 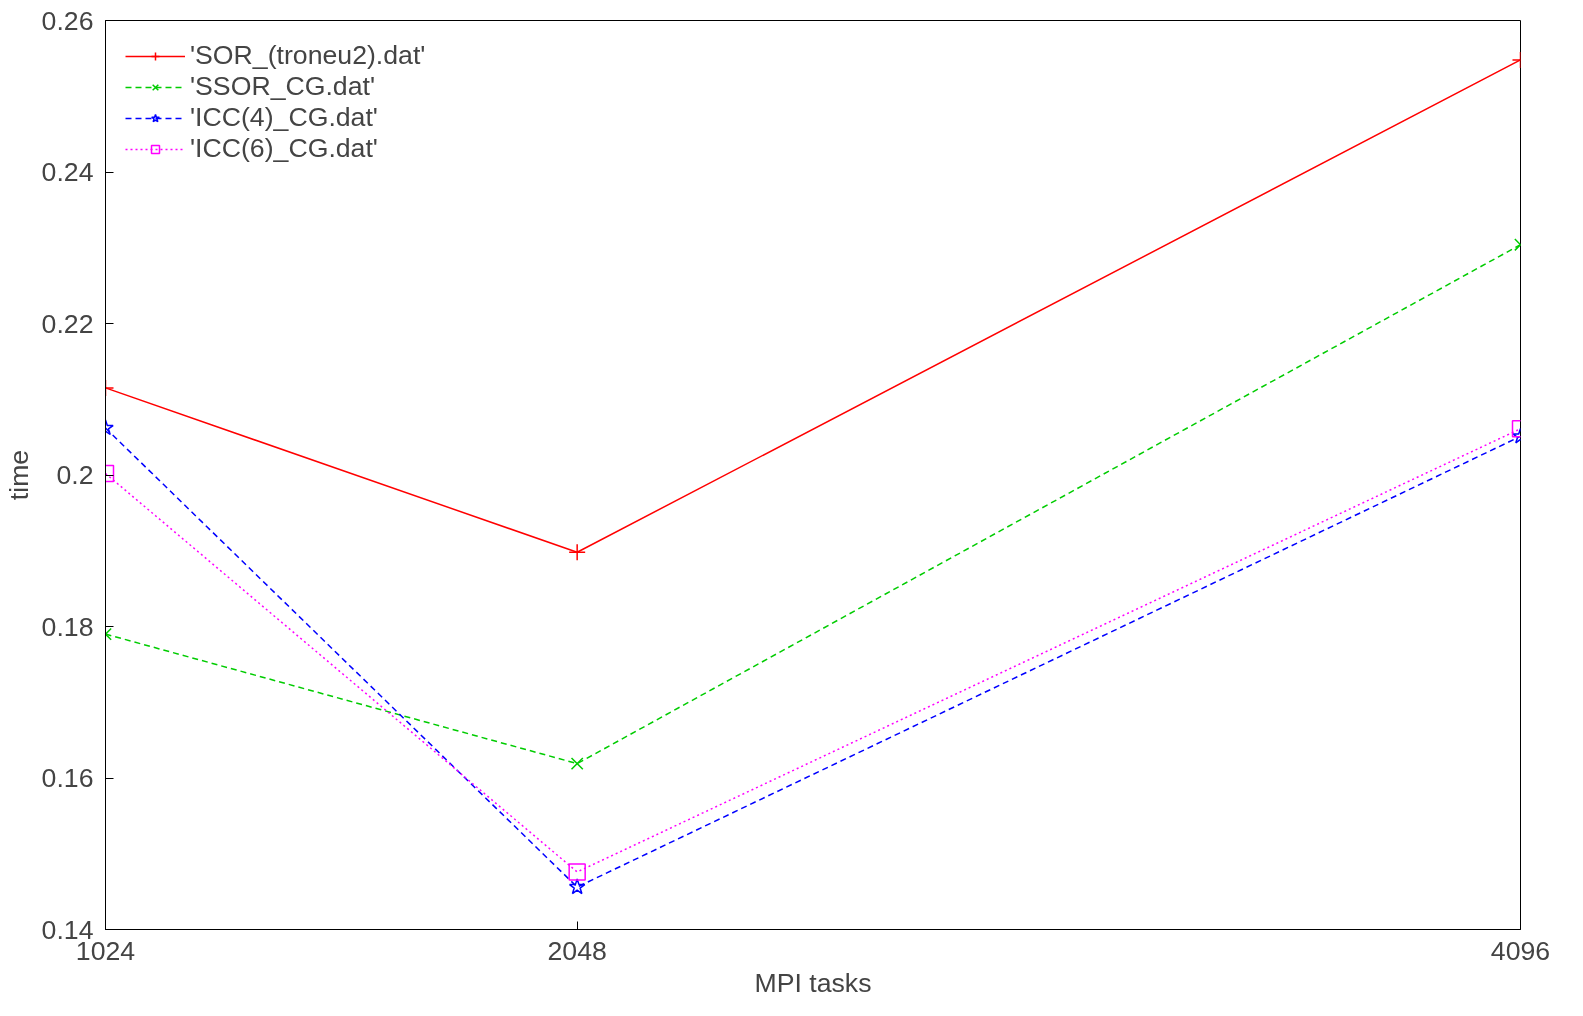 What do you see at coordinates (75, 475) in the screenshot?
I see `y-tick-label: 0.2` at bounding box center [75, 475].